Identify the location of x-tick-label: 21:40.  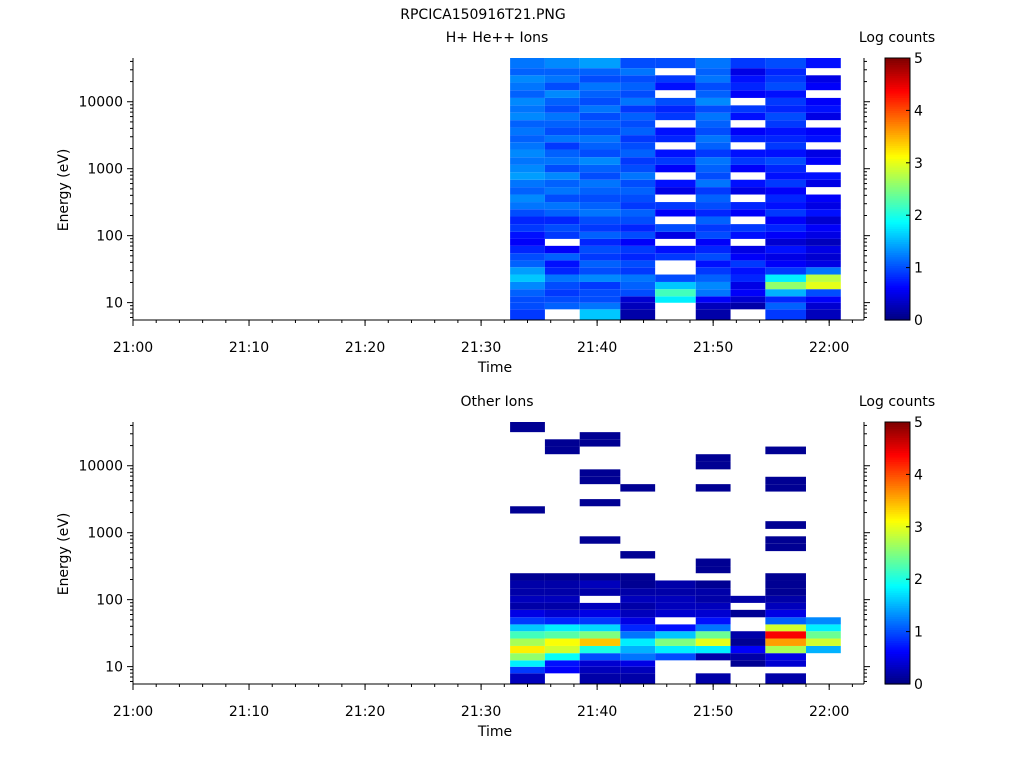
(597, 712).